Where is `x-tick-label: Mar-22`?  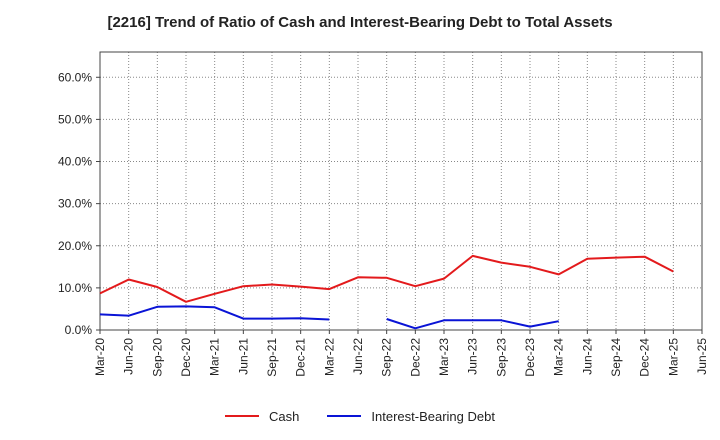
x-tick-label: Mar-22 is located at coordinates (329, 357).